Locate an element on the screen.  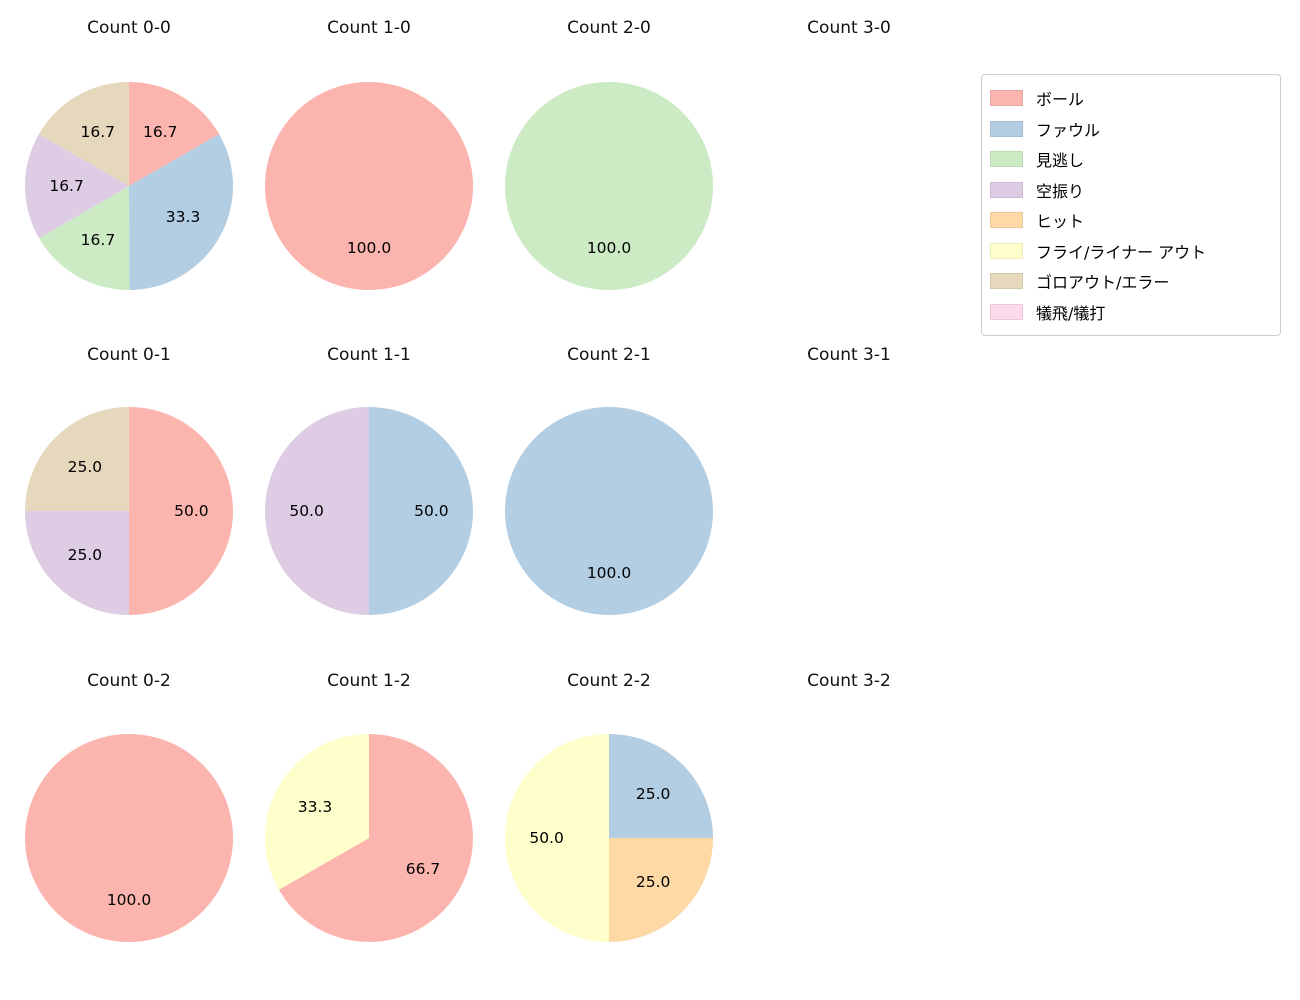
pie-slice-value-label: 66.7 is located at coordinates (423, 869).